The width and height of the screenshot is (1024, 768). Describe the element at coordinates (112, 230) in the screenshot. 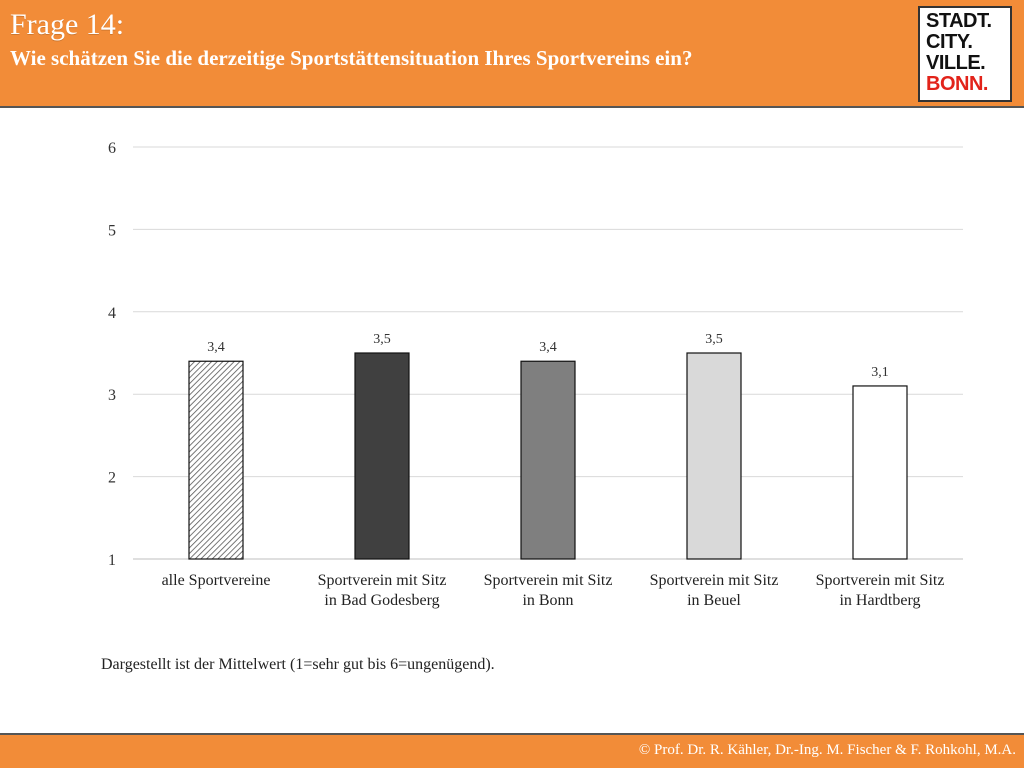

I see `y-tick-label: 5` at that location.